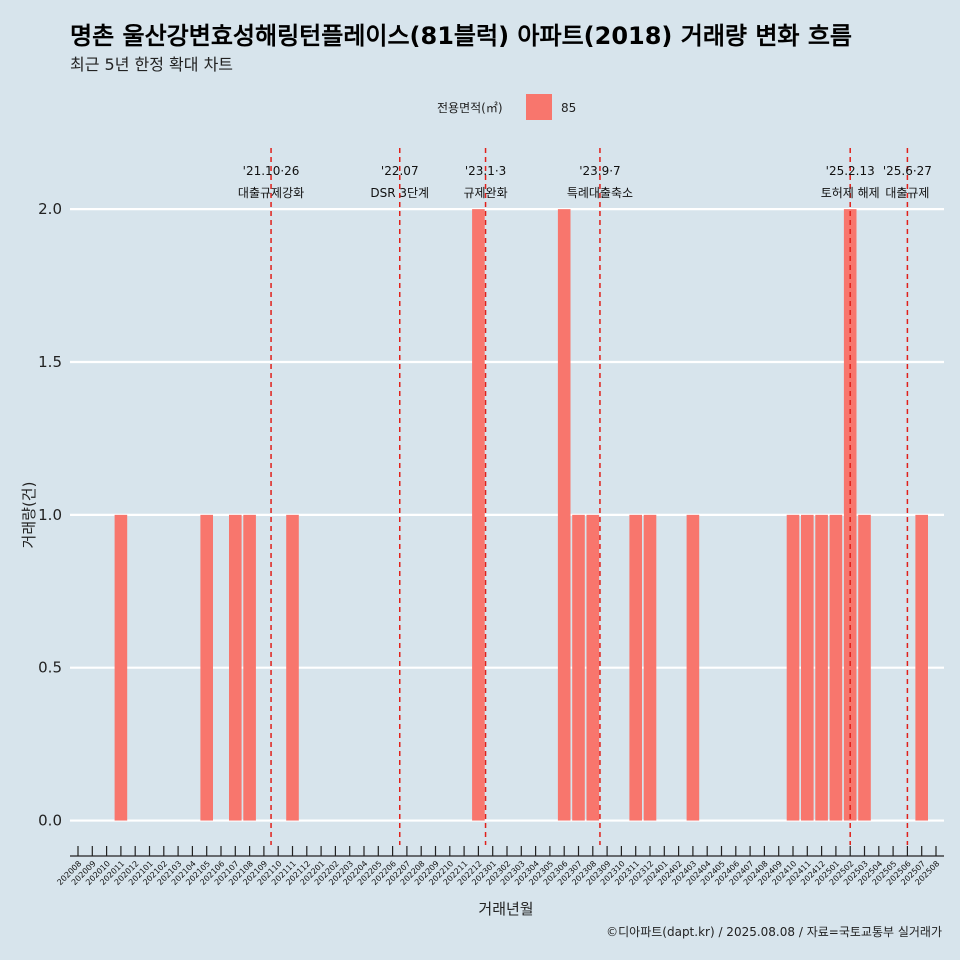 Image resolution: width=960 pixels, height=960 pixels. Describe the element at coordinates (599, 171) in the screenshot. I see `annotation-date: '23.9·7` at that location.